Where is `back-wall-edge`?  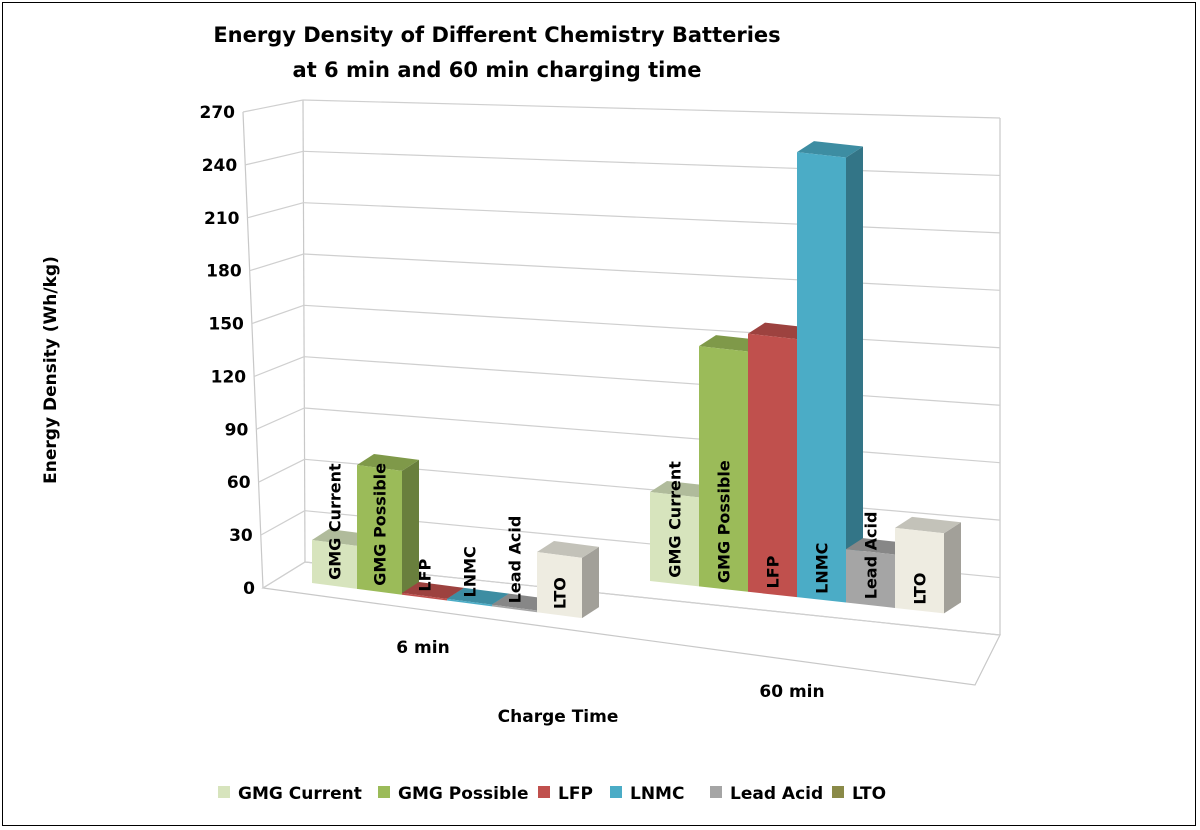
back-wall-edge is located at coordinates (304, 331).